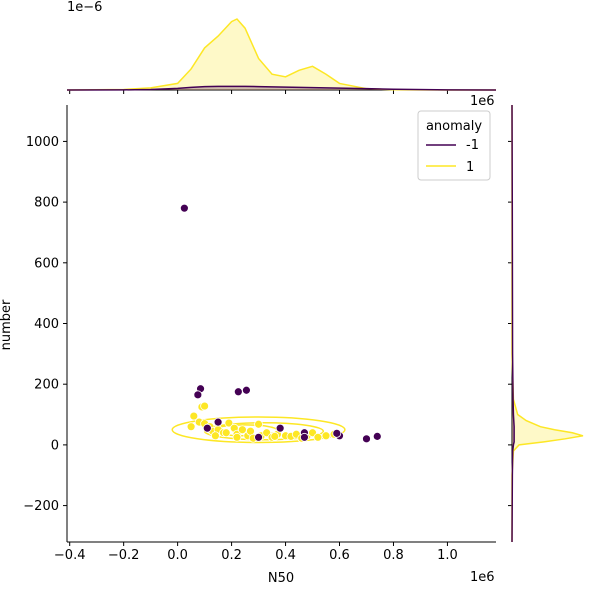 The width and height of the screenshot is (600, 600). I want to click on x-tick-label: 0.2, so click(231, 555).